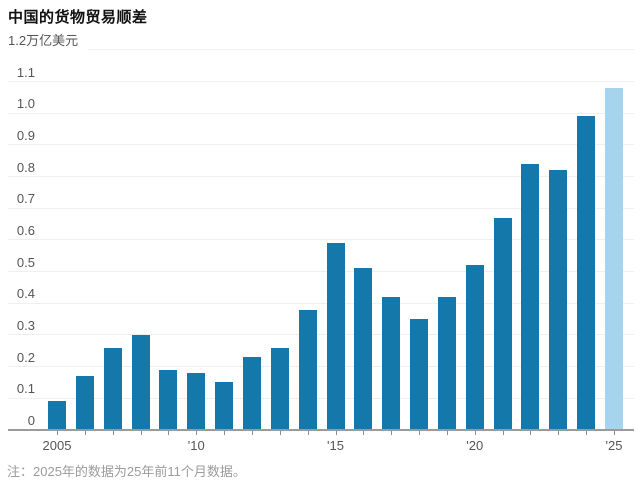 The height and width of the screenshot is (483, 642). What do you see at coordinates (112, 389) in the screenshot?
I see `bar-2007` at bounding box center [112, 389].